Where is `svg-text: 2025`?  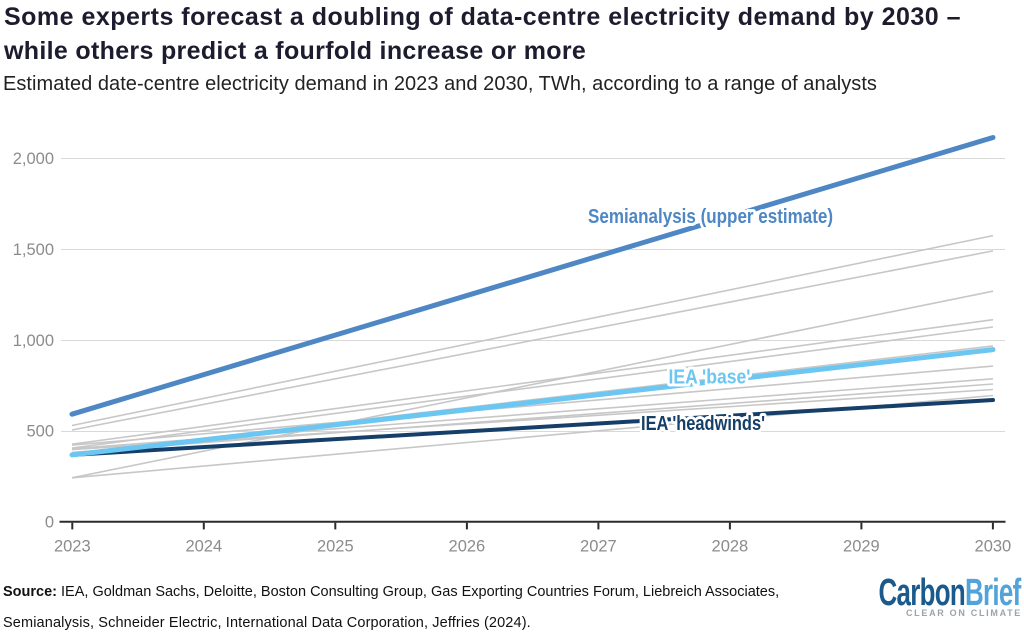 svg-text: 2025 is located at coordinates (335, 547).